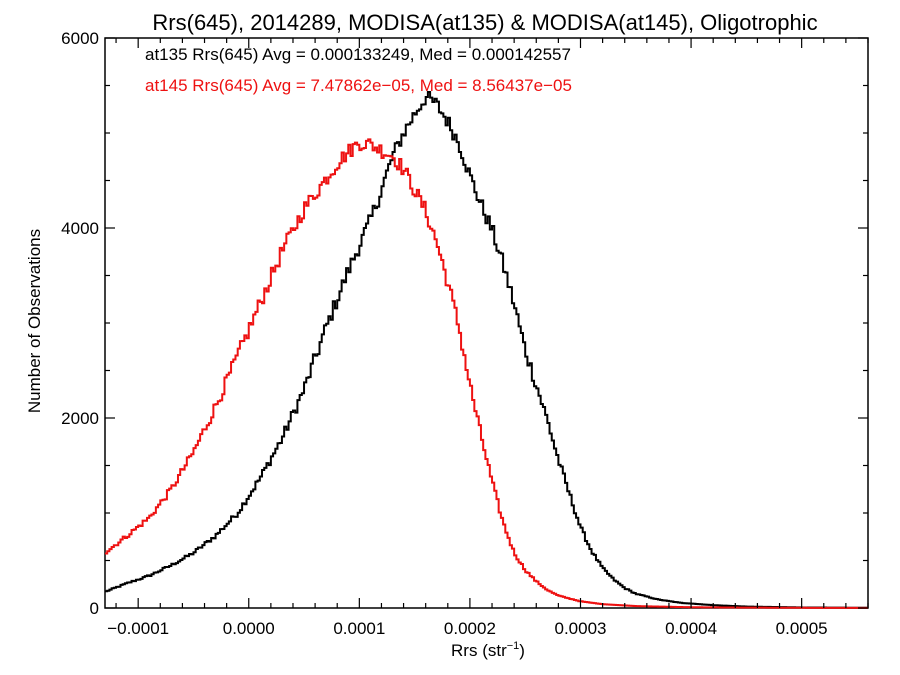 The image size is (900, 675). What do you see at coordinates (691, 628) in the screenshot?
I see `x-tick-label: 0.0004` at bounding box center [691, 628].